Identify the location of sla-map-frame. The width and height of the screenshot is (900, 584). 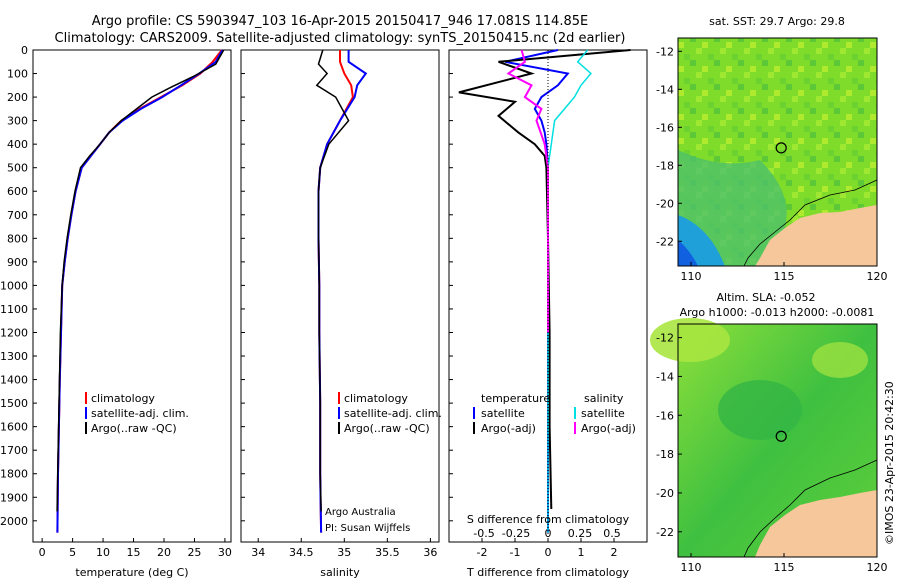
(777, 440).